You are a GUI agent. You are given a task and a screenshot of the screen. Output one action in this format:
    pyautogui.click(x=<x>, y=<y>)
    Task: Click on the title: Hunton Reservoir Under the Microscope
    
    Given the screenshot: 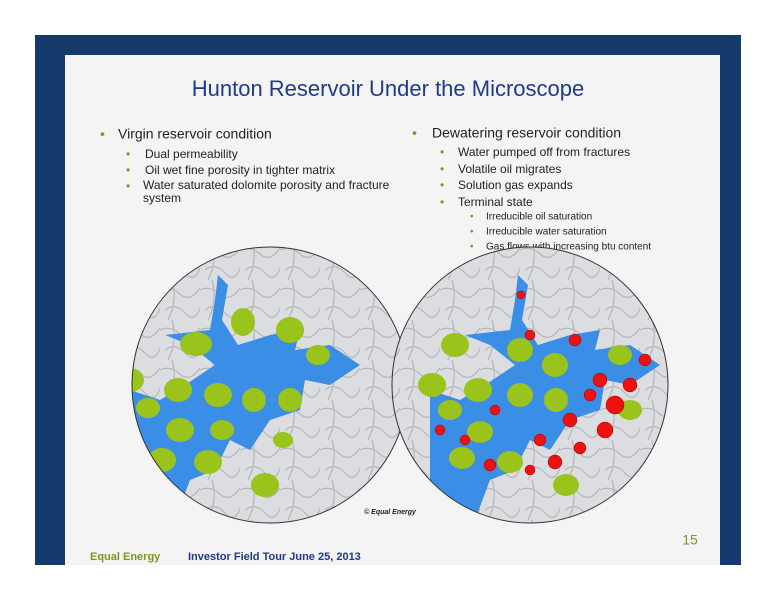 What is the action you would take?
    pyautogui.click(x=388, y=88)
    